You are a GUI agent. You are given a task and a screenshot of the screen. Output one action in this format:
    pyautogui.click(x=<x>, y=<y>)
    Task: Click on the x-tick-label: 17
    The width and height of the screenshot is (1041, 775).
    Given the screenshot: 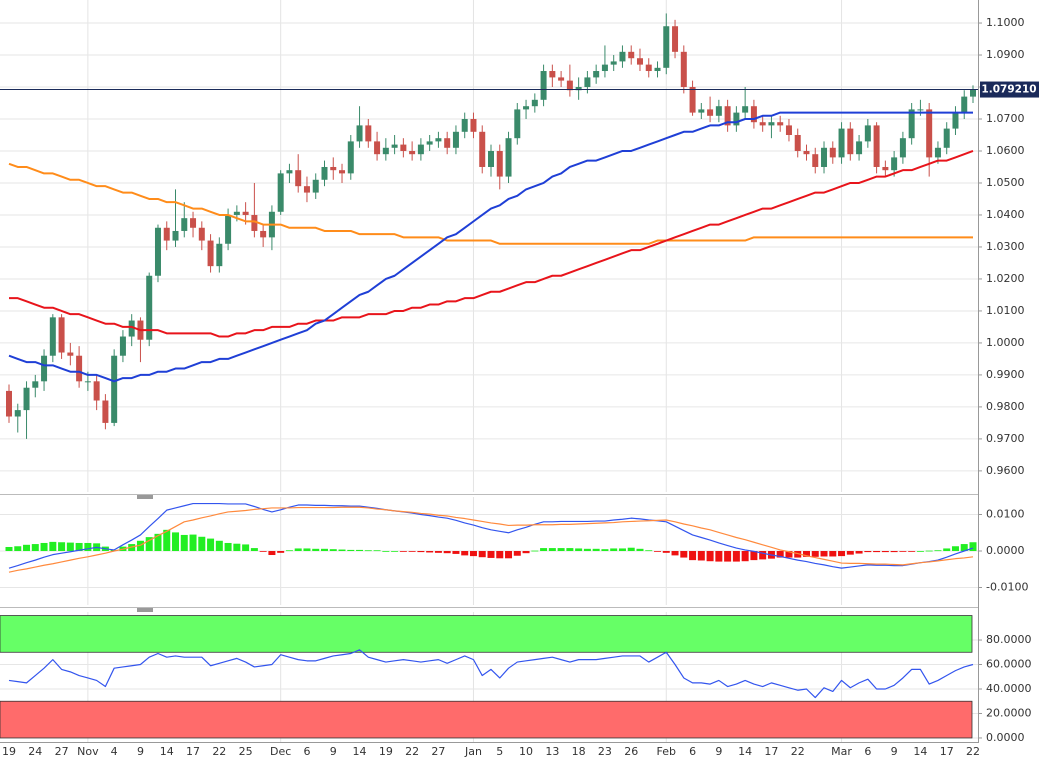 What is the action you would take?
    pyautogui.click(x=771, y=751)
    